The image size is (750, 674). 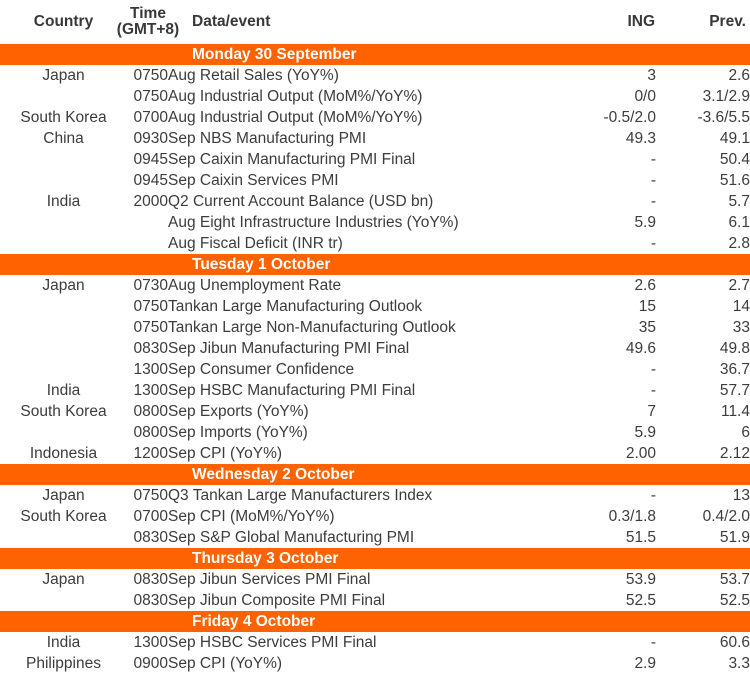 What do you see at coordinates (375, 264) in the screenshot?
I see `day-section-row: Tuesday 1 October` at bounding box center [375, 264].